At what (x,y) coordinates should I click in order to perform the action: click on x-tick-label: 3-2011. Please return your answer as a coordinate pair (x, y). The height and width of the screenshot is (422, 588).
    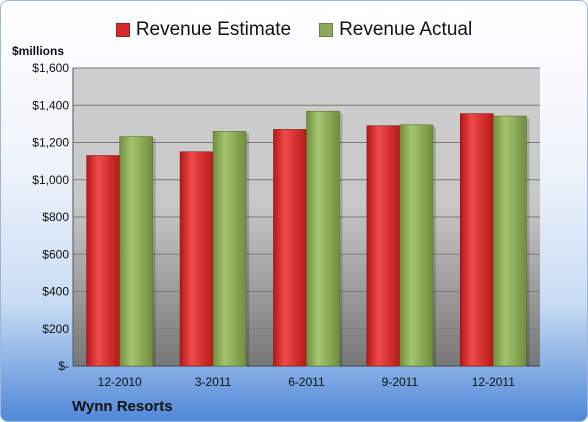
    Looking at the image, I should click on (213, 382).